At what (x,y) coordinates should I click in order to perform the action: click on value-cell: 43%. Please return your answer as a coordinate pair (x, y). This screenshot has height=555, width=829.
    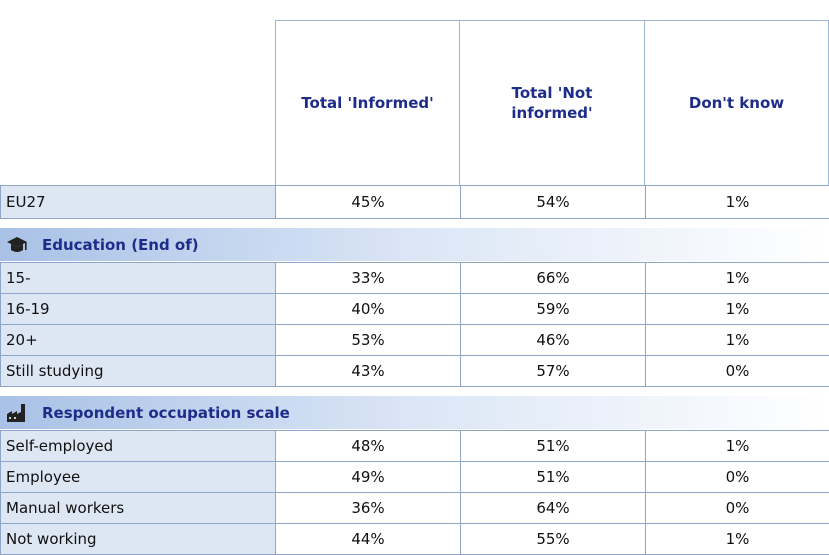
    Looking at the image, I should click on (368, 371).